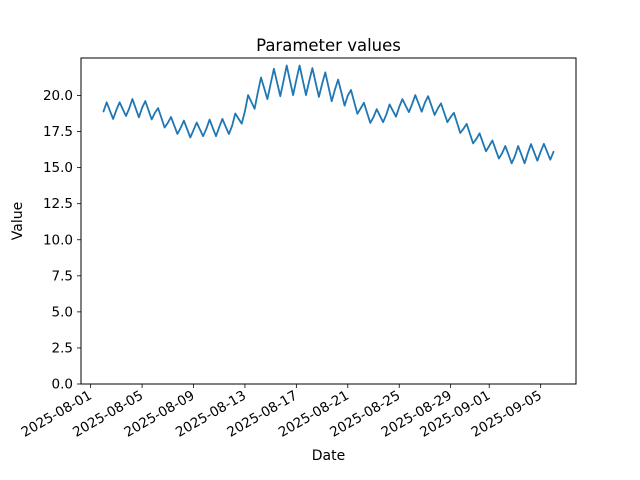 This screenshot has height=480, width=640. What do you see at coordinates (328, 456) in the screenshot?
I see `x-axis-label: Date` at bounding box center [328, 456].